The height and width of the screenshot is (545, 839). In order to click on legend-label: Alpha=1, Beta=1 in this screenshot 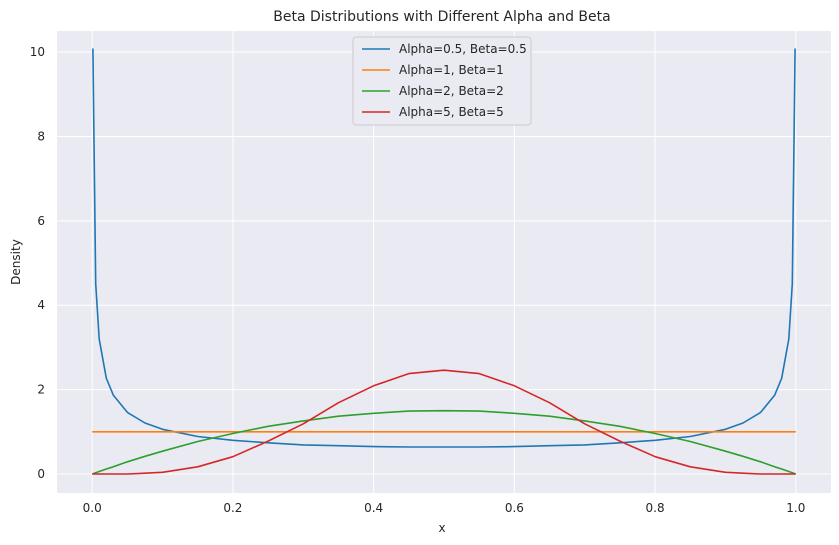, I will do `click(451, 70)`.